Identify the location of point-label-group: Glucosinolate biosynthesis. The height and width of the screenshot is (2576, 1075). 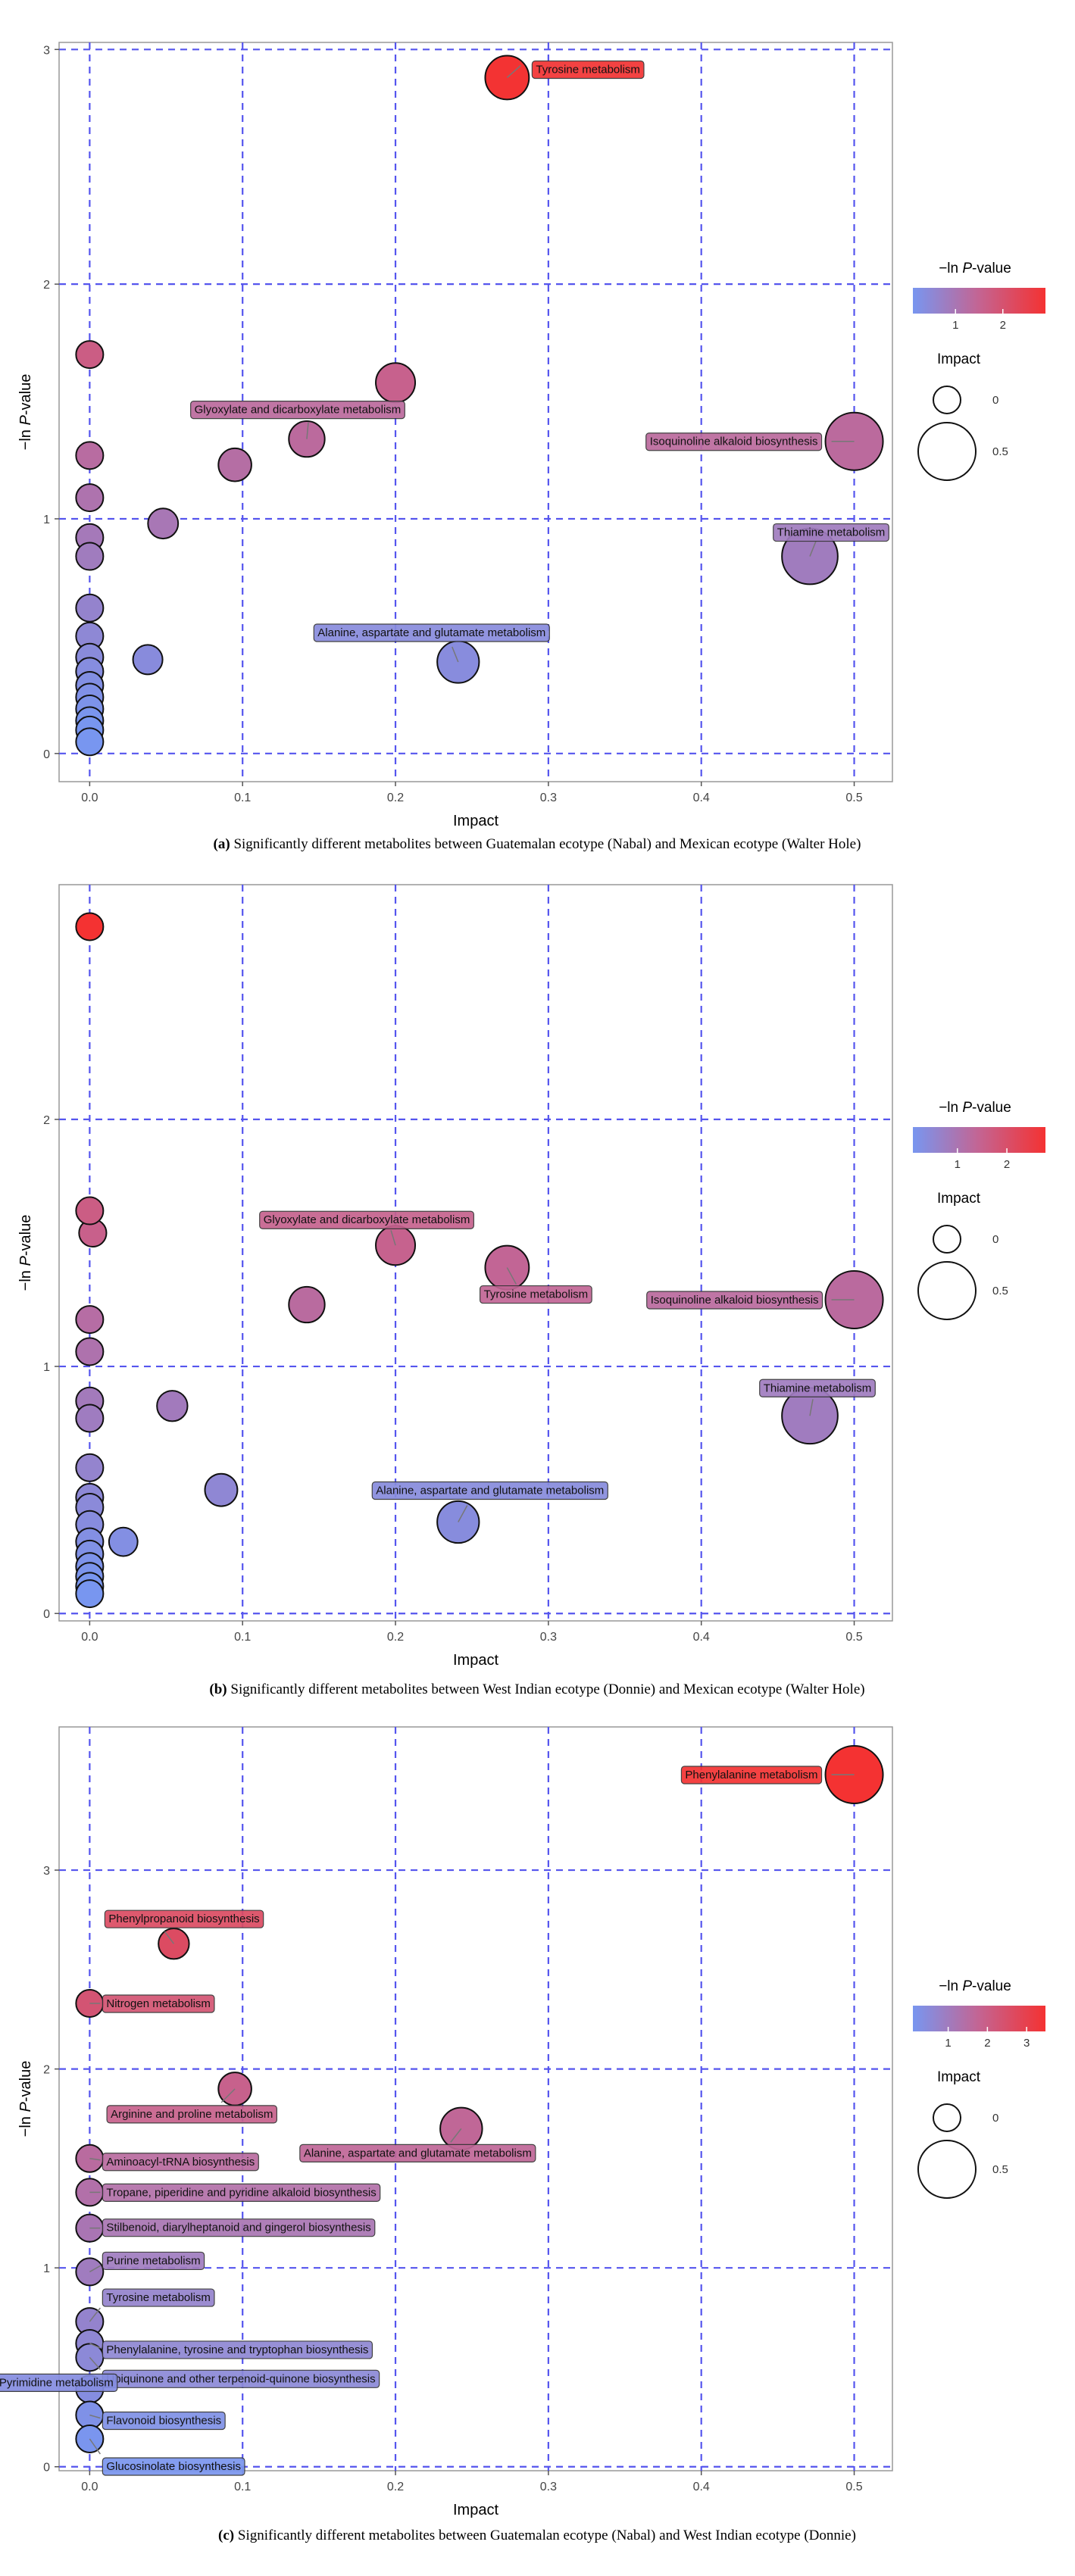
(167, 2457).